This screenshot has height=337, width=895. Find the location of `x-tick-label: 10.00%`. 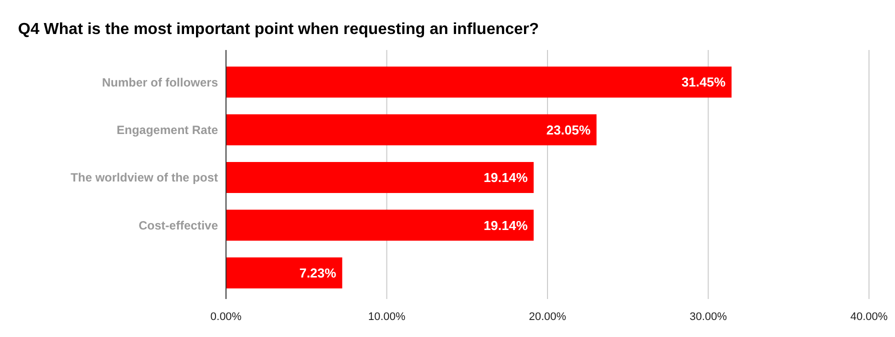

x-tick-label: 10.00% is located at coordinates (387, 317).